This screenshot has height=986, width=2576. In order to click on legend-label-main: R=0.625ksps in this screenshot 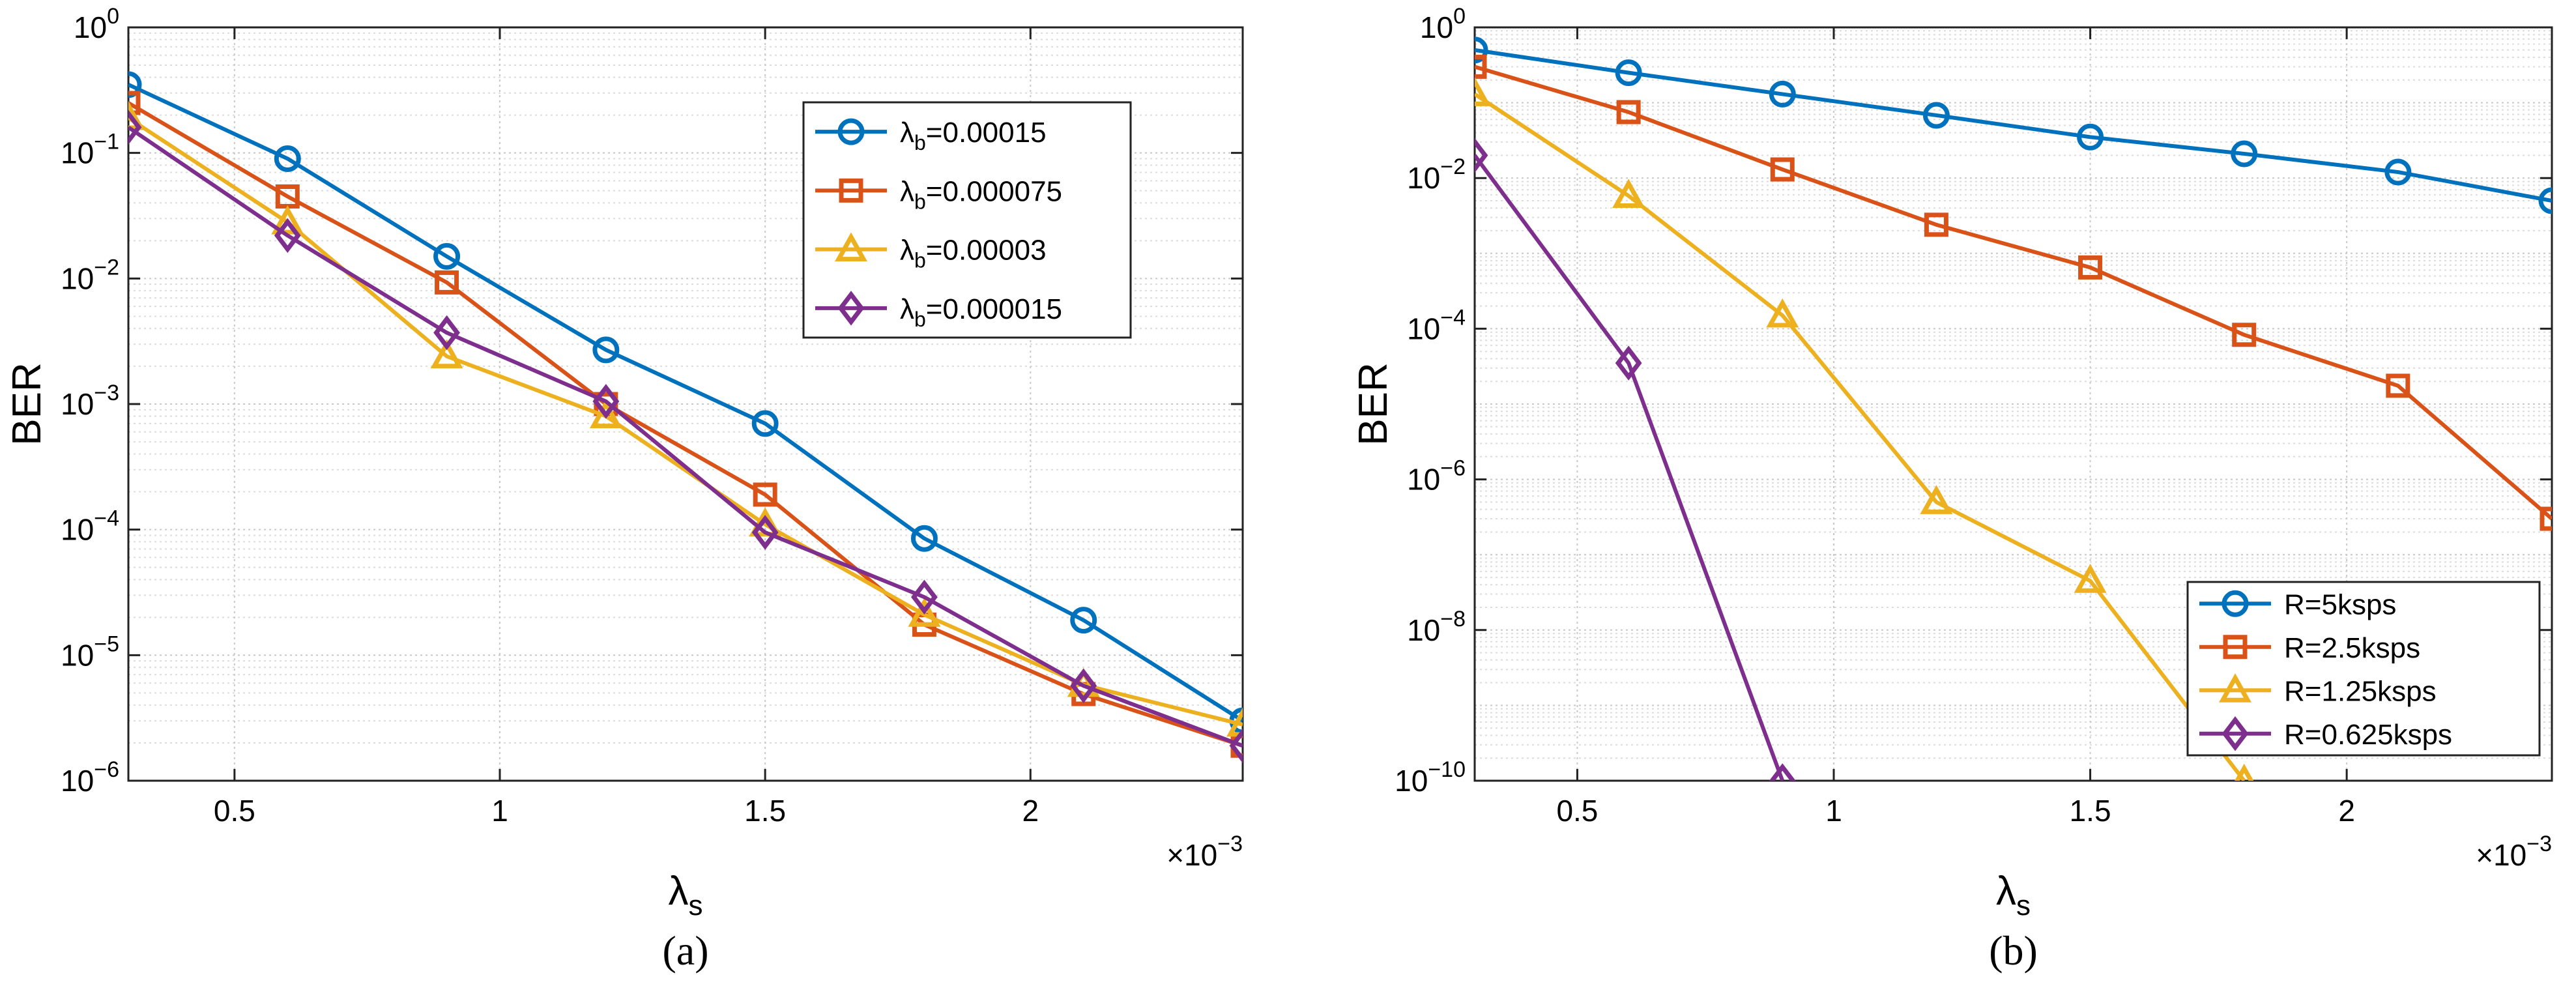, I will do `click(2368, 735)`.